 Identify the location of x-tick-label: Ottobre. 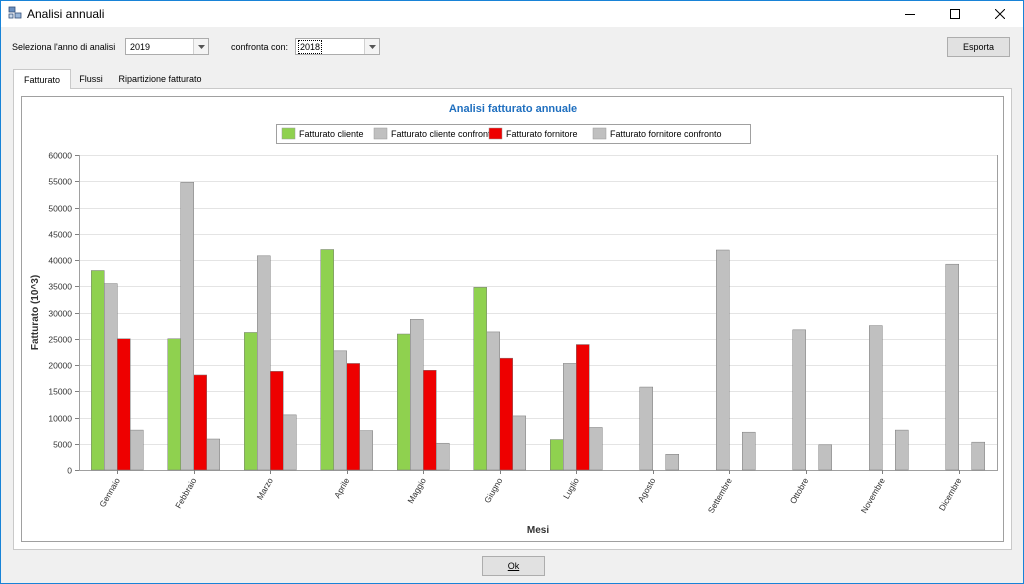
(799, 491).